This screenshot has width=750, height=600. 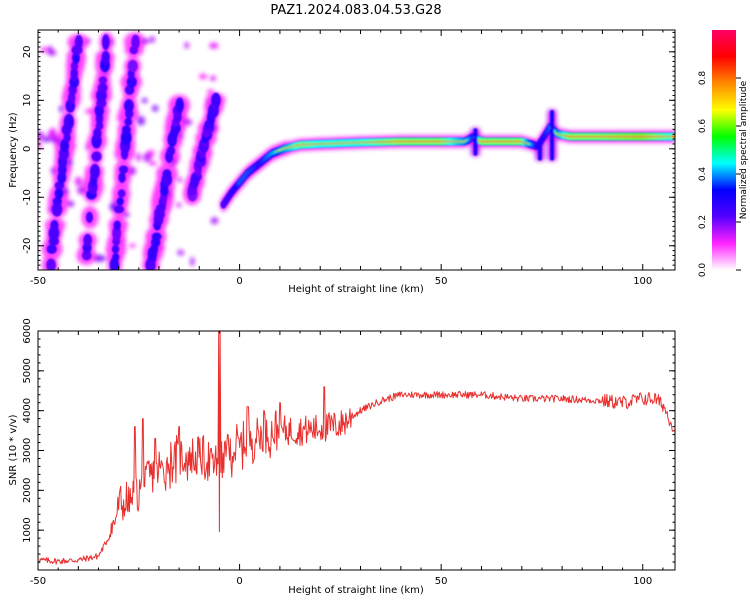 What do you see at coordinates (703, 126) in the screenshot?
I see `colorbar-tick-label: 0.6` at bounding box center [703, 126].